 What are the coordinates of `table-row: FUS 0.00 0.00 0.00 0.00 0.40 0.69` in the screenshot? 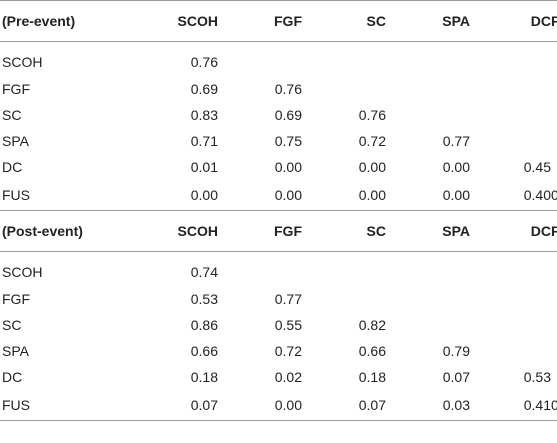 It's located at (278, 195).